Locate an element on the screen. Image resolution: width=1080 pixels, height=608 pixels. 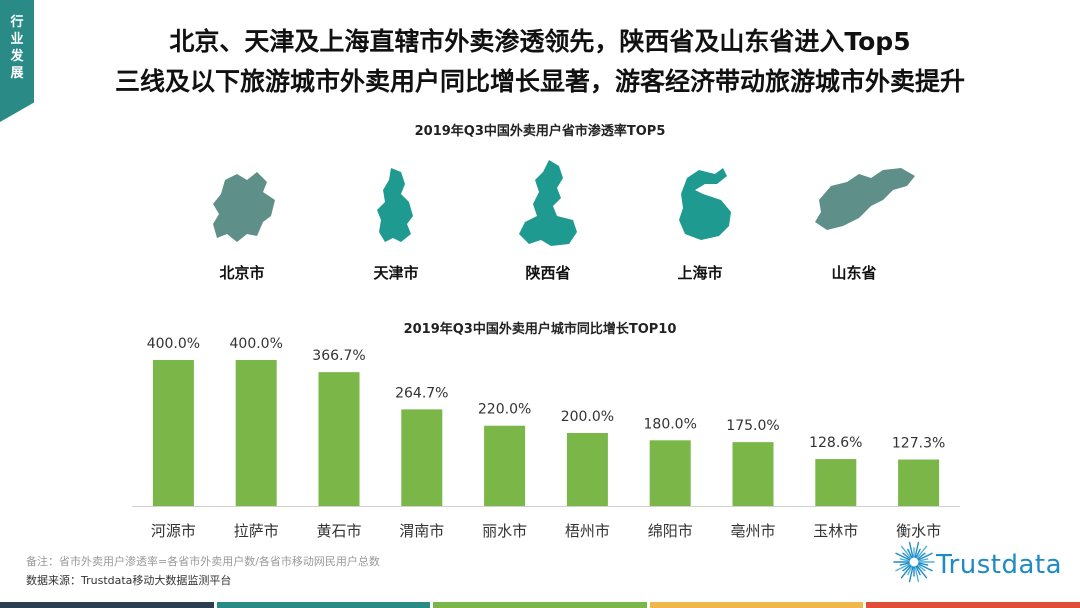
logo-text: Trustdata is located at coordinates (999, 565).